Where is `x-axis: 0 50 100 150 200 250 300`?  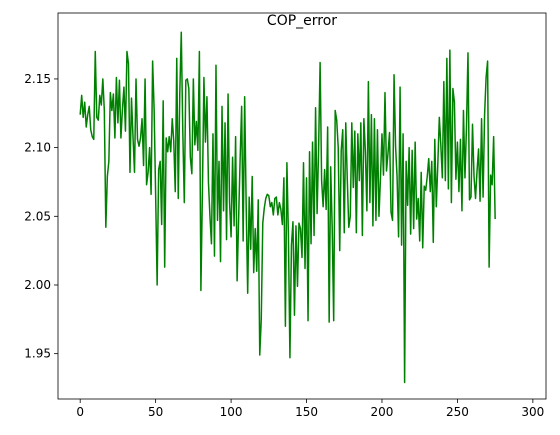
x-axis: 0 50 100 150 200 250 300 is located at coordinates (310, 409).